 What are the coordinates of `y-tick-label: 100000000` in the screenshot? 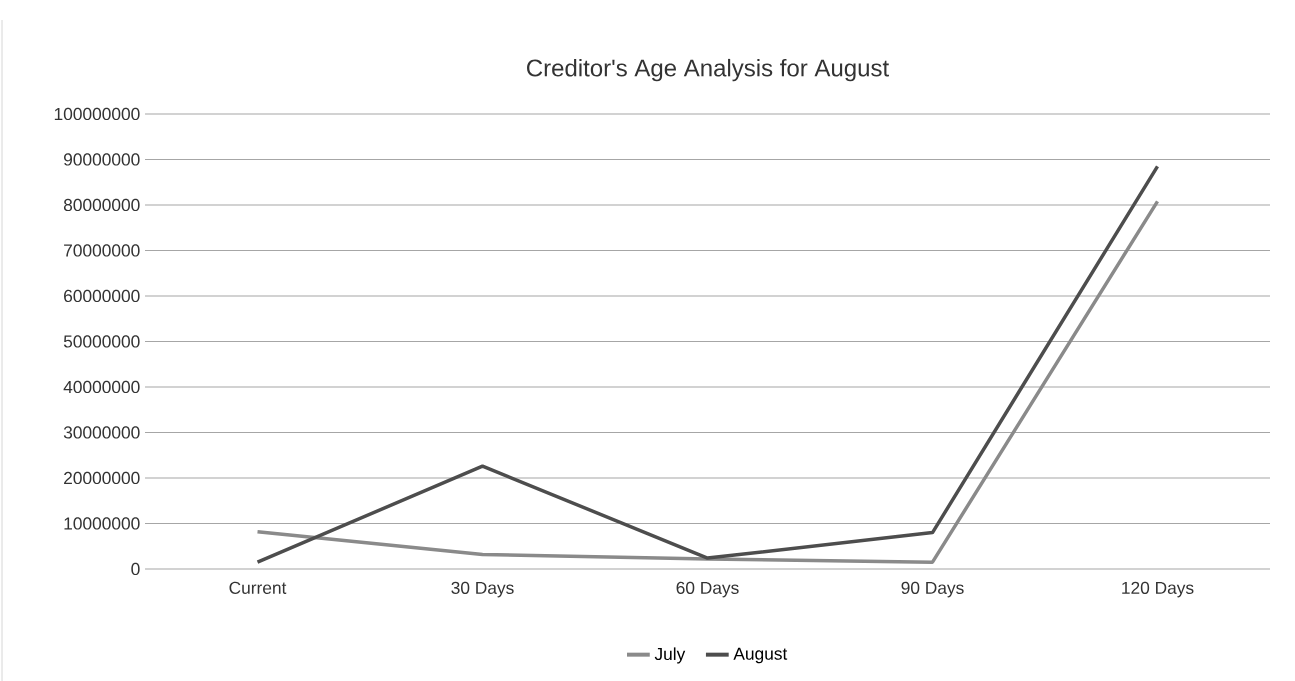 It's located at (97, 114).